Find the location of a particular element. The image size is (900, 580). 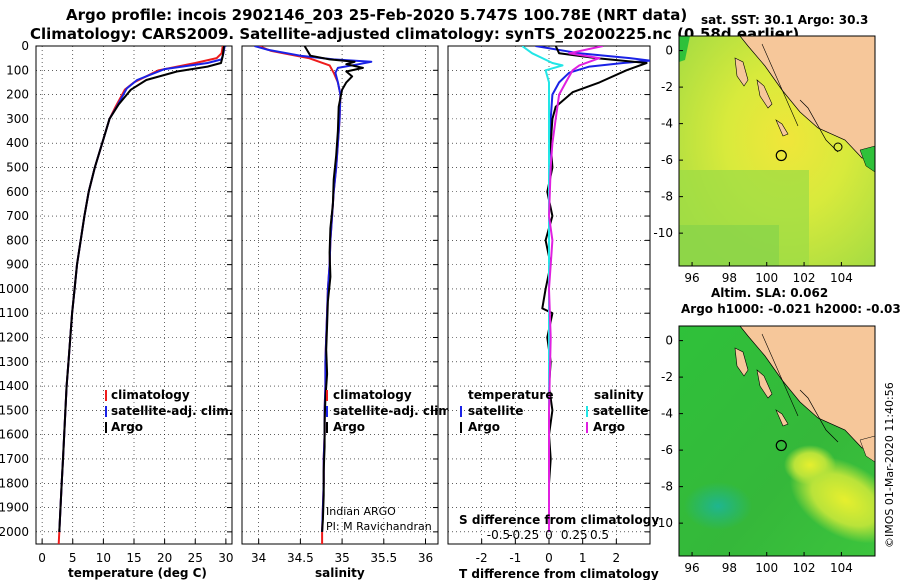

s-diff-tick-label: -0.25 is located at coordinates (523, 535).